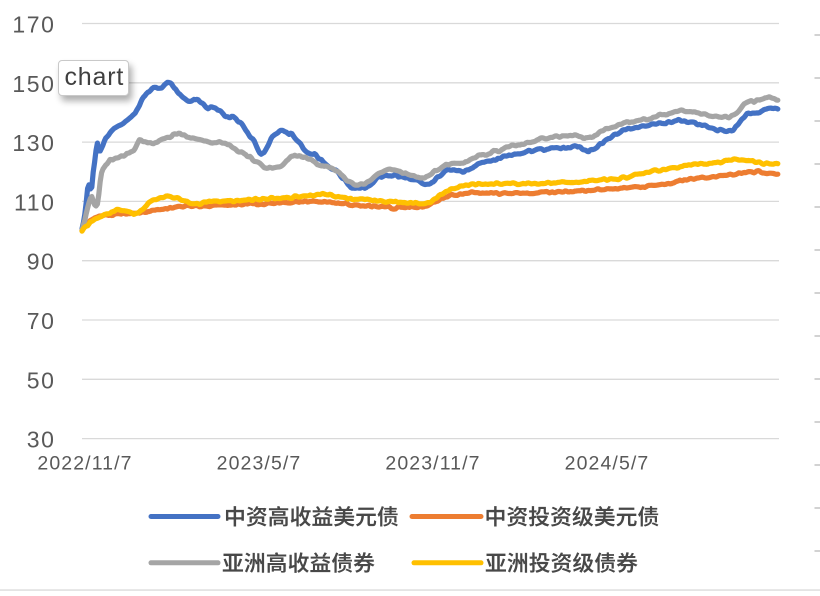 The image size is (820, 596). Describe the element at coordinates (33, 143) in the screenshot. I see `svg-text: 130` at that location.